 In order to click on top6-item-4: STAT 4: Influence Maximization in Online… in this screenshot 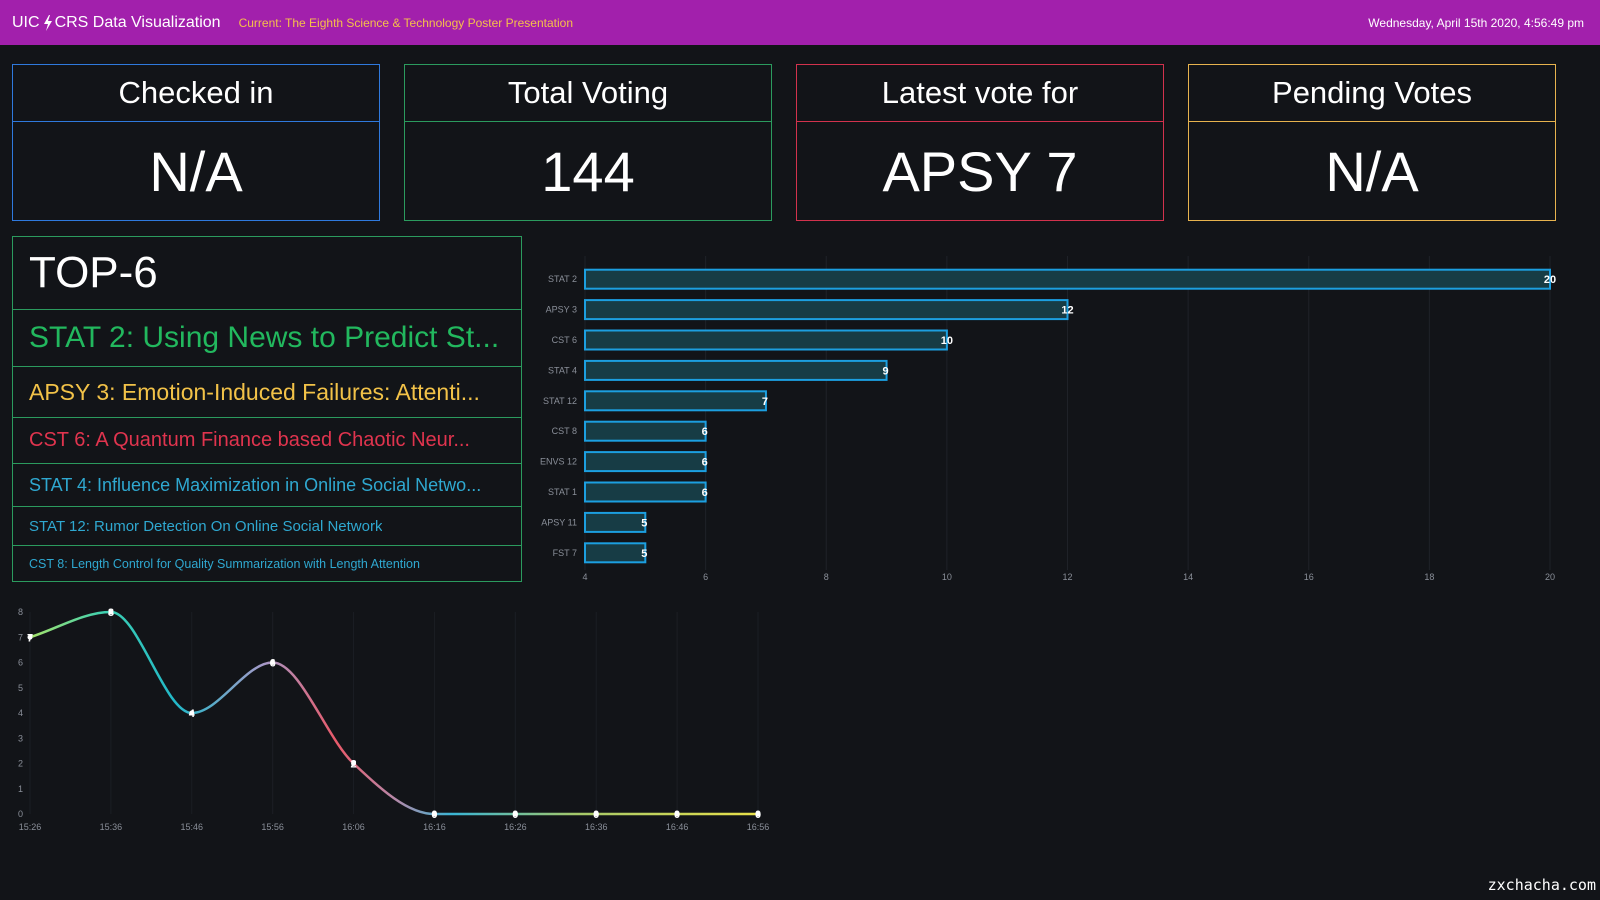, I will do `click(267, 485)`.